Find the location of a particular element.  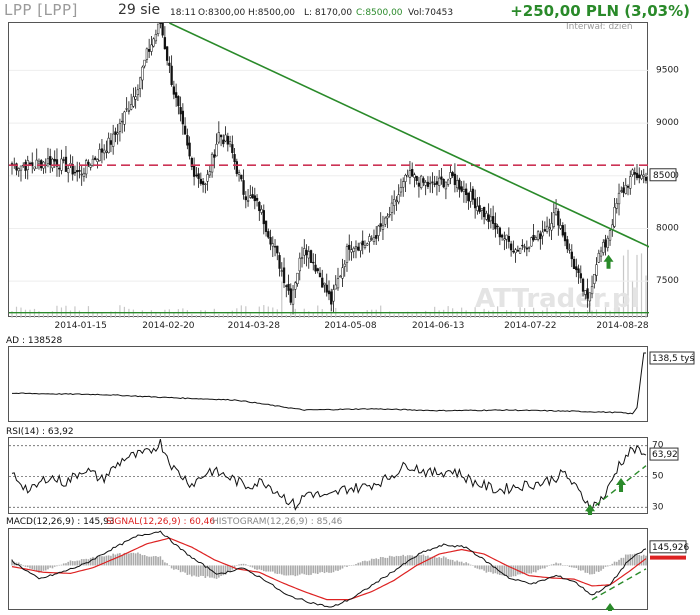

ad-label: AD : 138528 is located at coordinates (34, 341).